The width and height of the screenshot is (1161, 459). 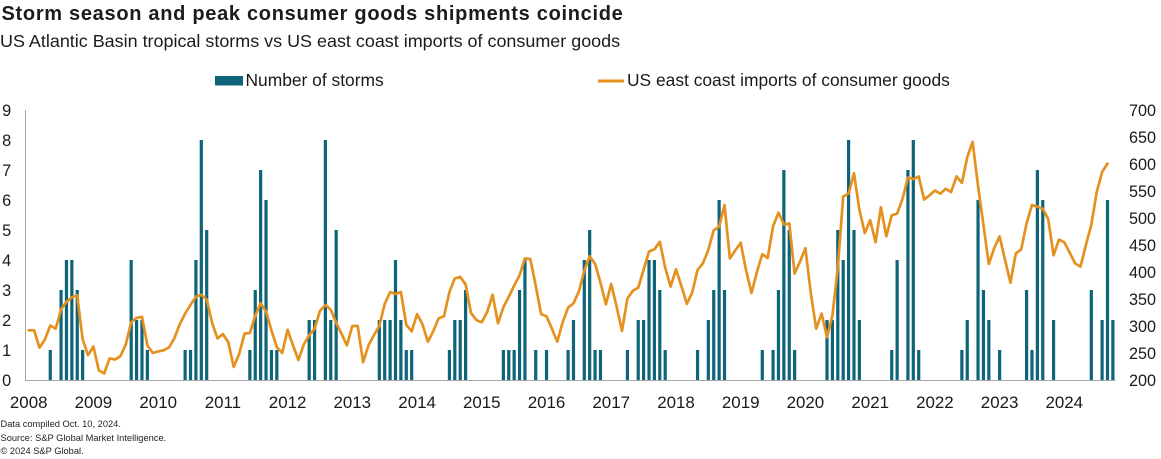 I want to click on svg-text: 700, so click(x=1142, y=111).